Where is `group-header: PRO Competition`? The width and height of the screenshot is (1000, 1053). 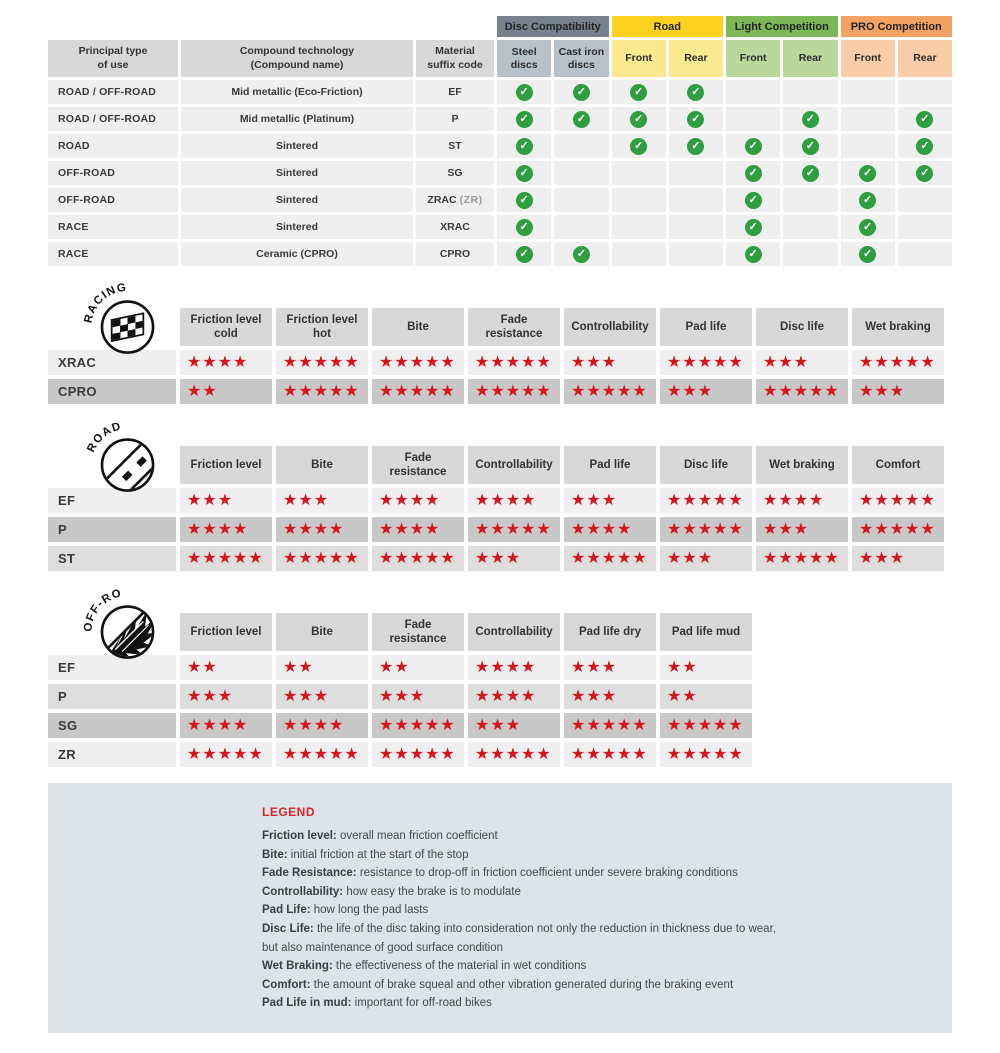
group-header: PRO Competition is located at coordinates (896, 26).